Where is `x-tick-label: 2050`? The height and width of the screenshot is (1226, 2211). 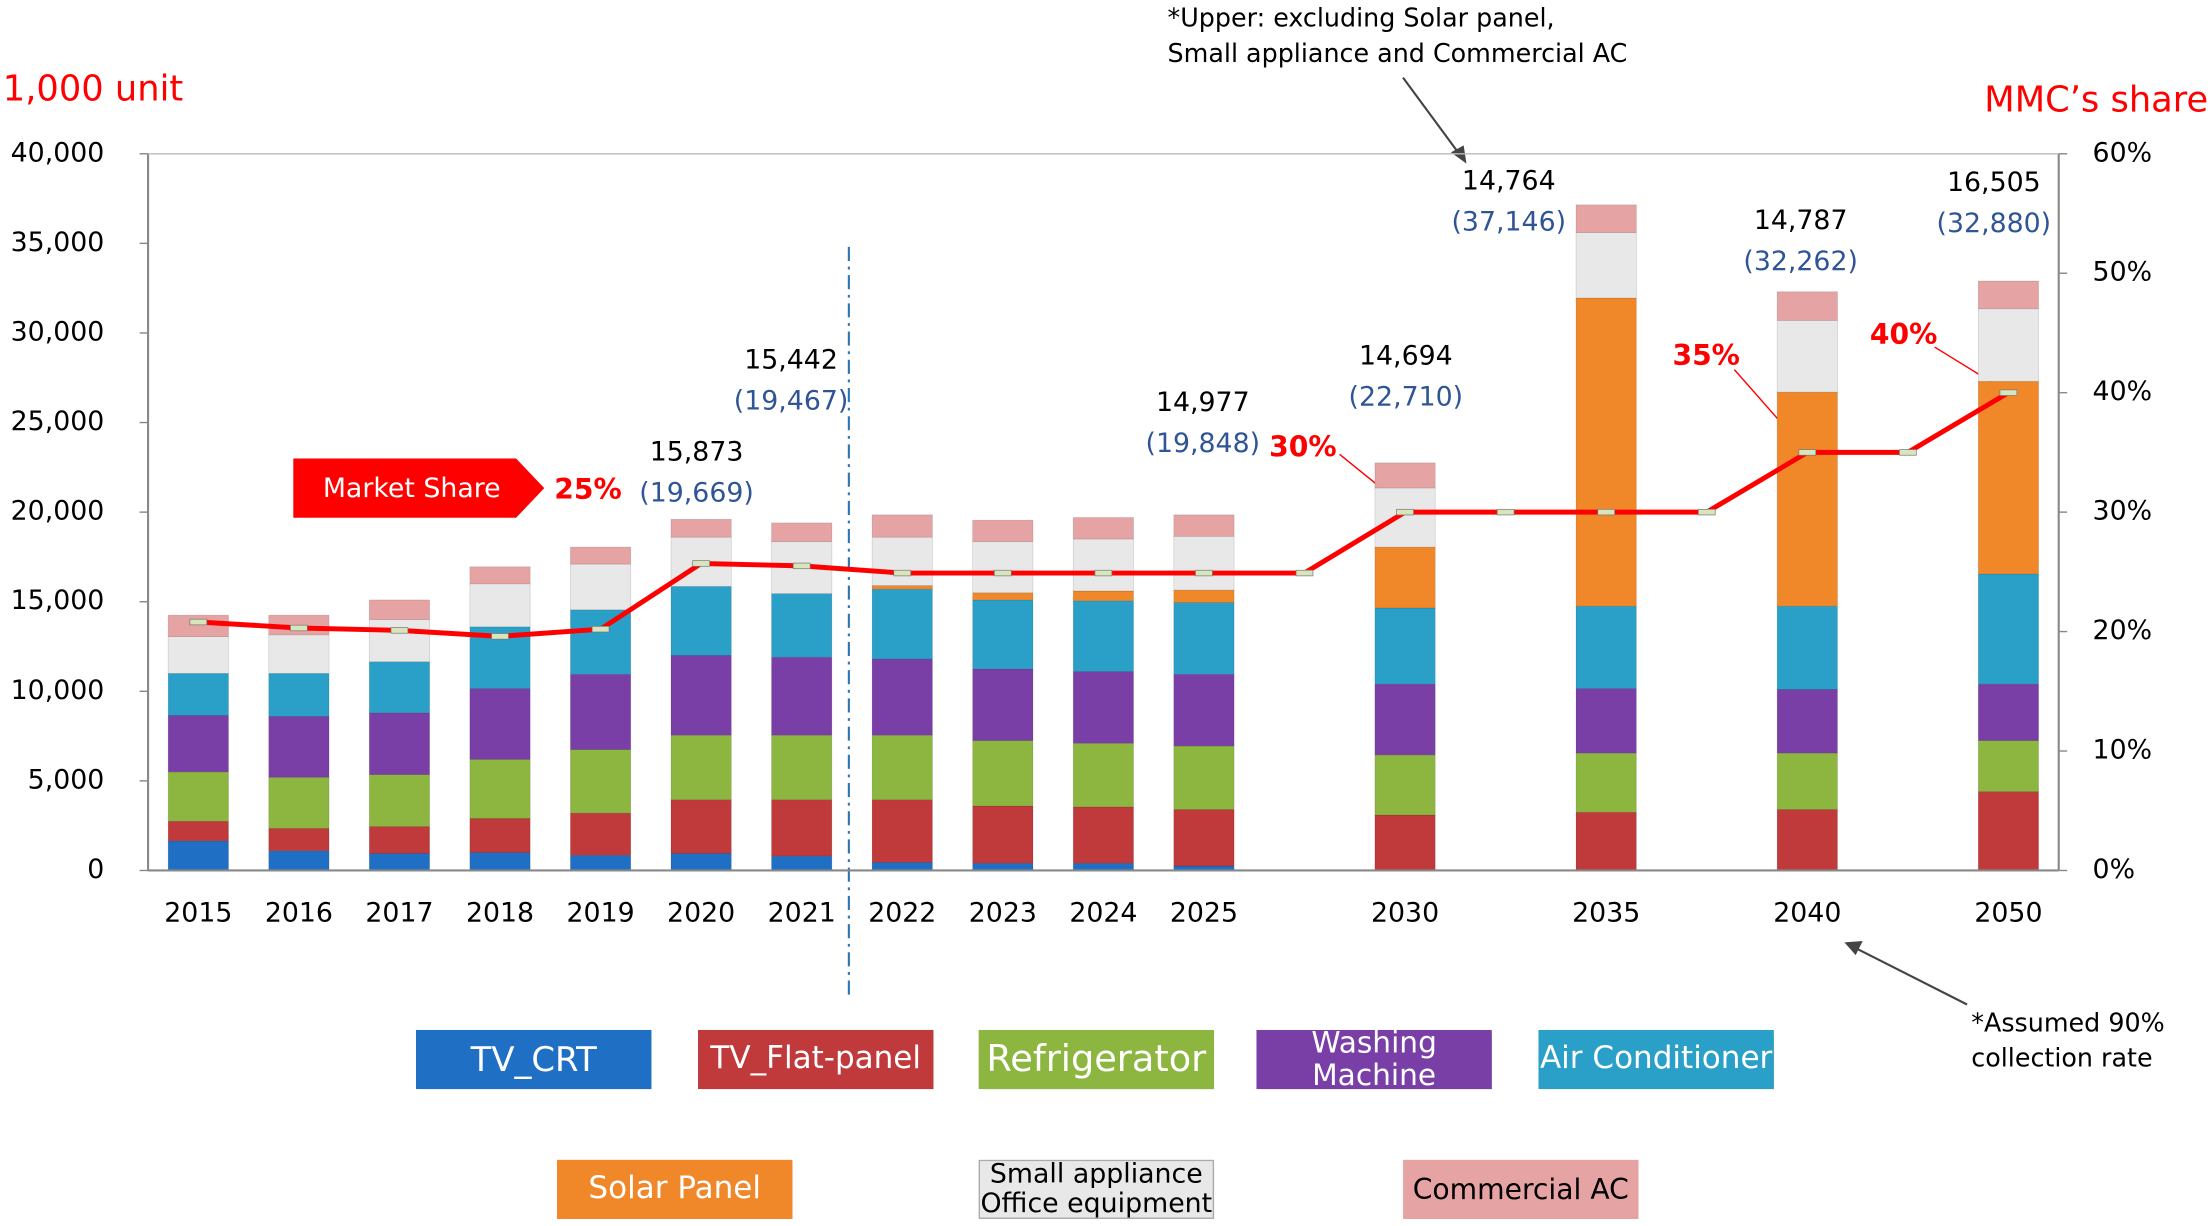 x-tick-label: 2050 is located at coordinates (2008, 913).